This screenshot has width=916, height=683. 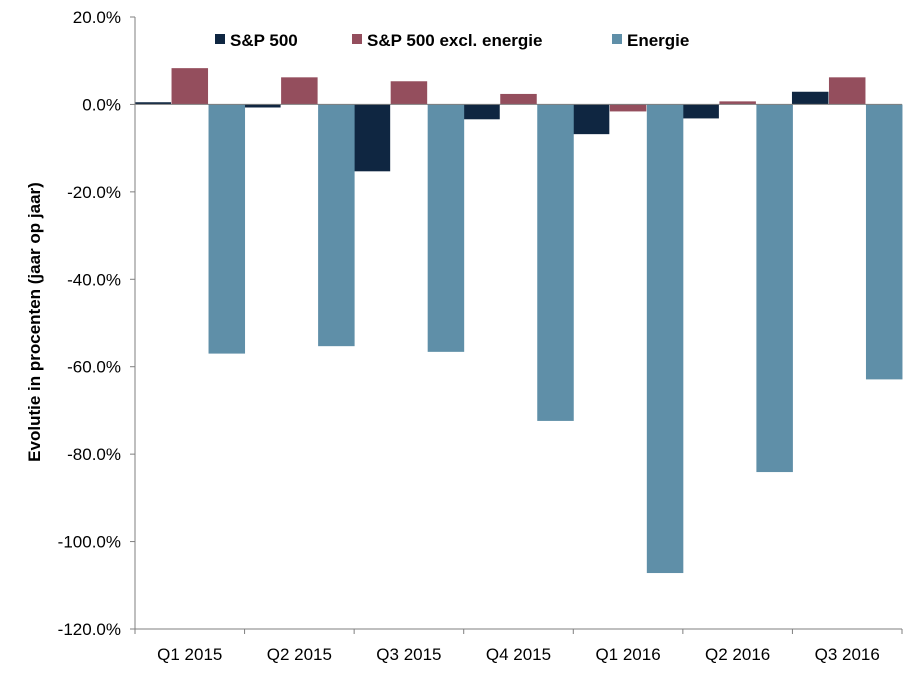 I want to click on bar-energie-q2-2015, so click(x=336, y=225).